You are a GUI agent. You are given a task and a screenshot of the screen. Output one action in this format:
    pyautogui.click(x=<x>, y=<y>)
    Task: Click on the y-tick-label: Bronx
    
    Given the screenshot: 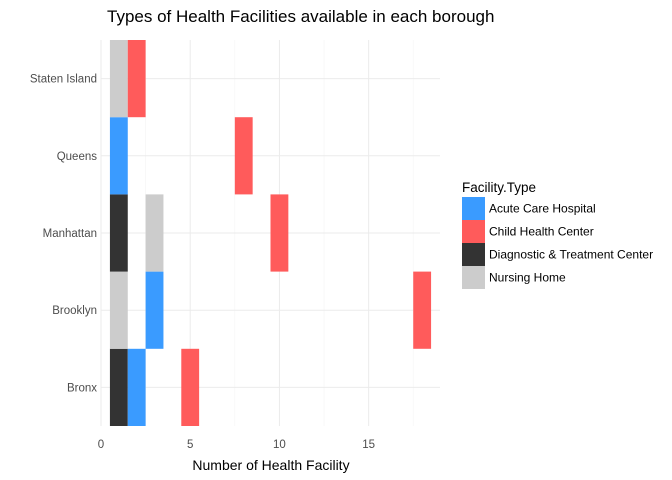 What is the action you would take?
    pyautogui.click(x=82, y=388)
    